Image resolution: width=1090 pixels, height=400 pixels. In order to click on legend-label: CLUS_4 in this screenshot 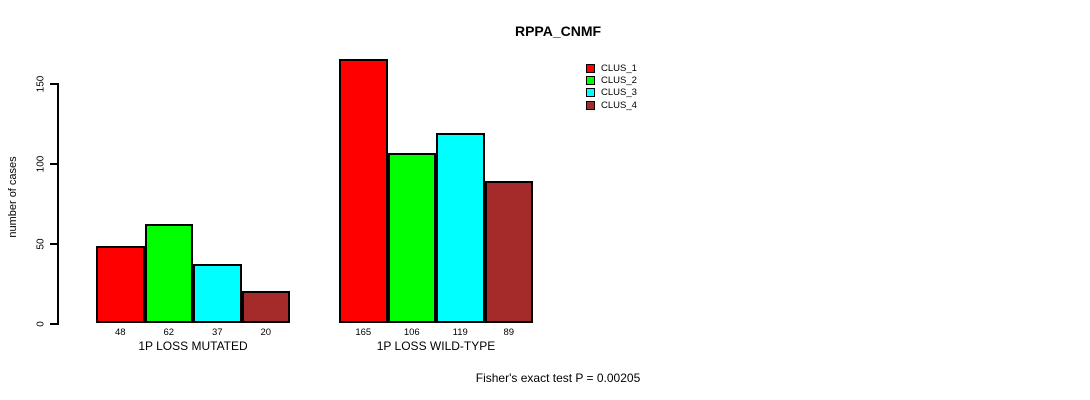, I will do `click(619, 105)`.